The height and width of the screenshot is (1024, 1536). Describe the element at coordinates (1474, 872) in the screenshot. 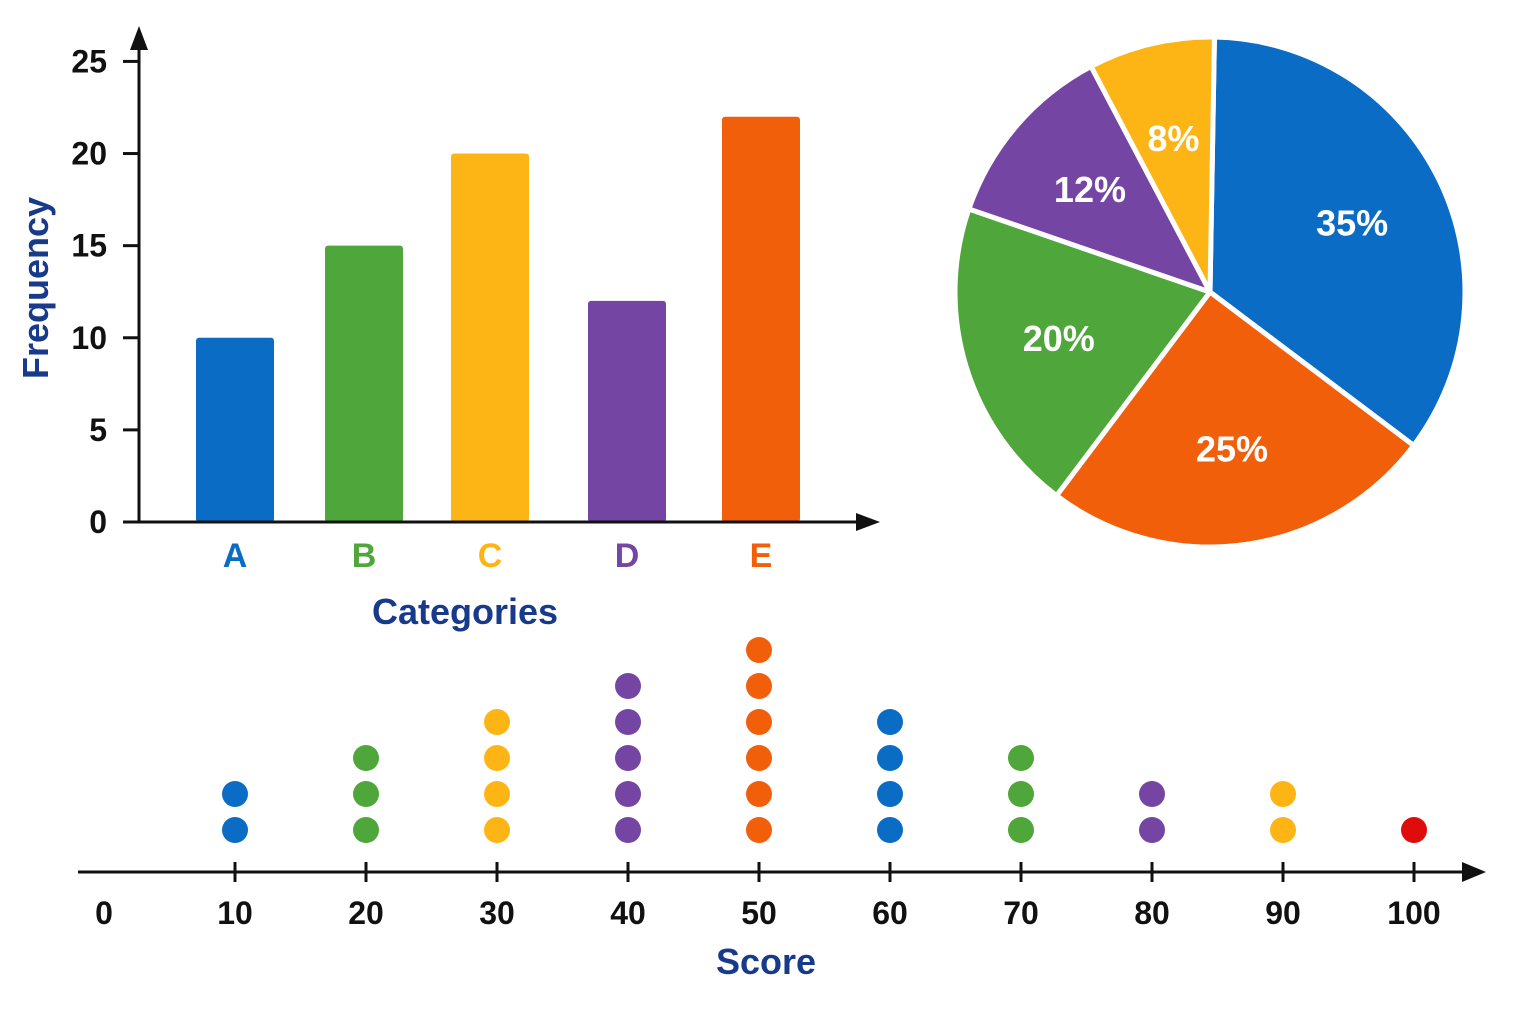

I see `dot-x-axis-arrow` at that location.